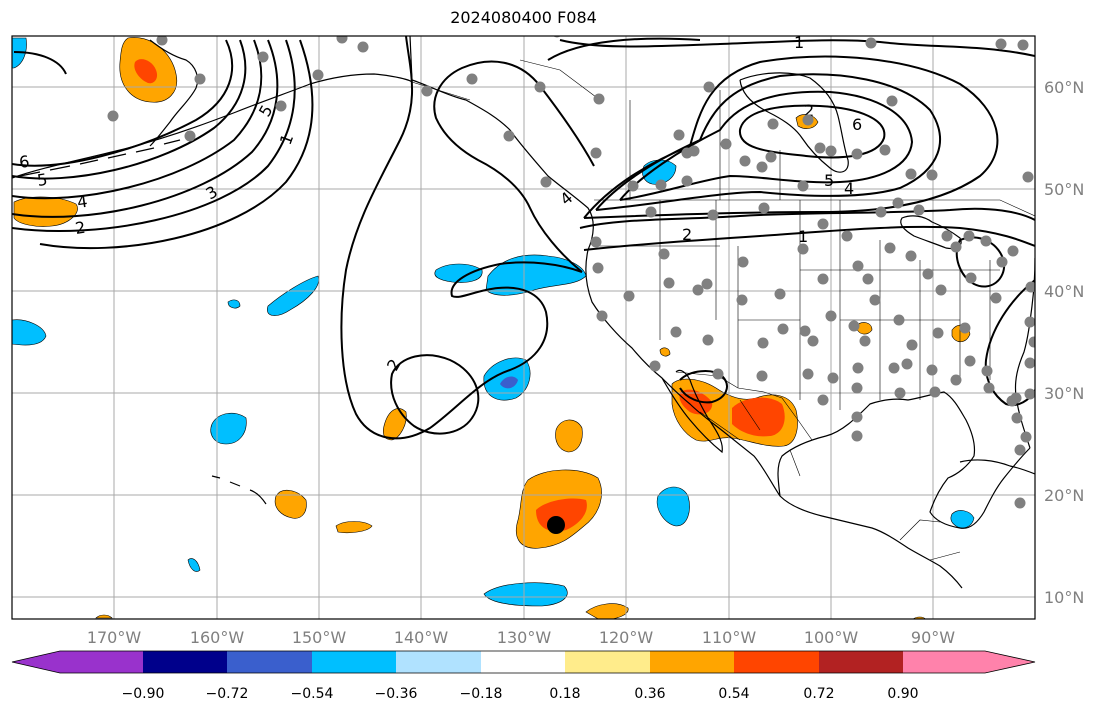 This screenshot has width=1105, height=712. What do you see at coordinates (930, 540) in the screenshot?
I see `border-central-am` at bounding box center [930, 540].